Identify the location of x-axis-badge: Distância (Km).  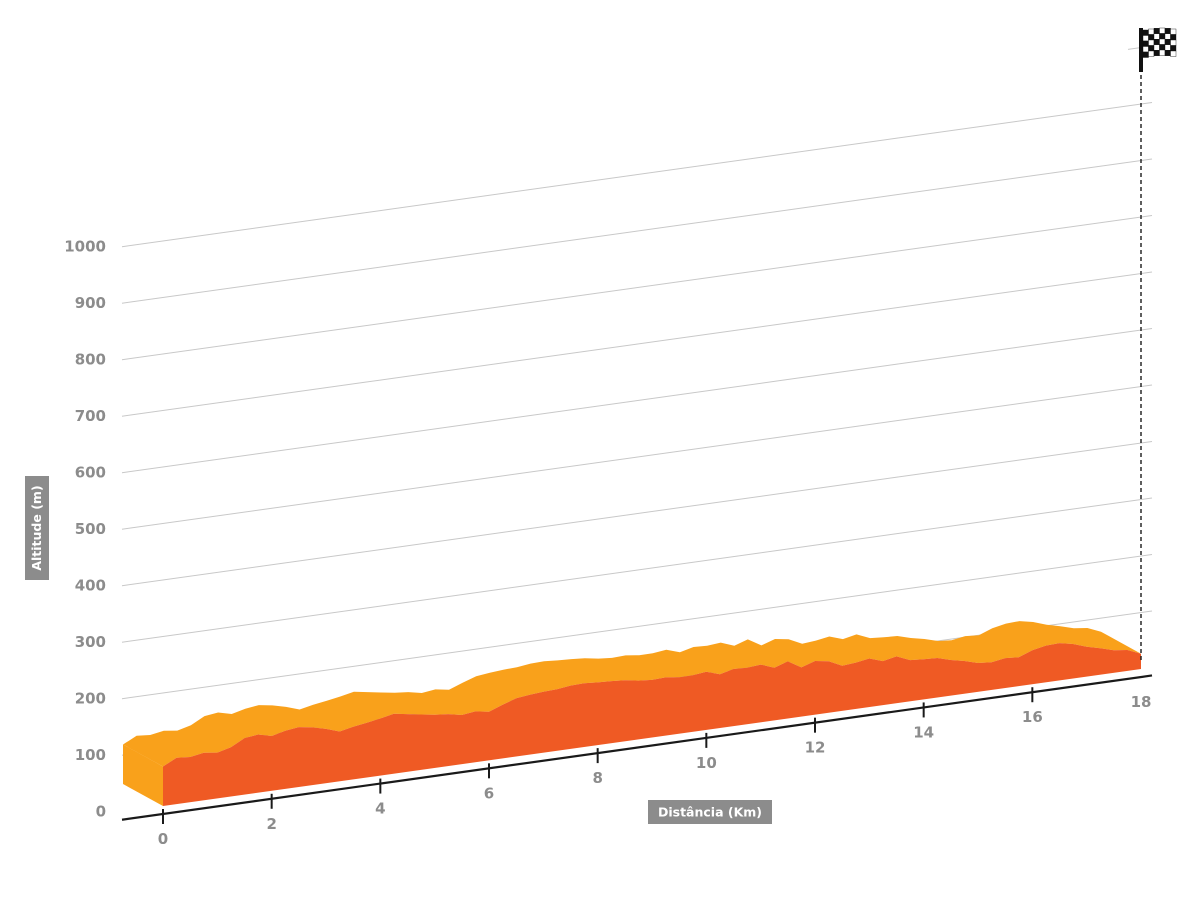
(710, 812).